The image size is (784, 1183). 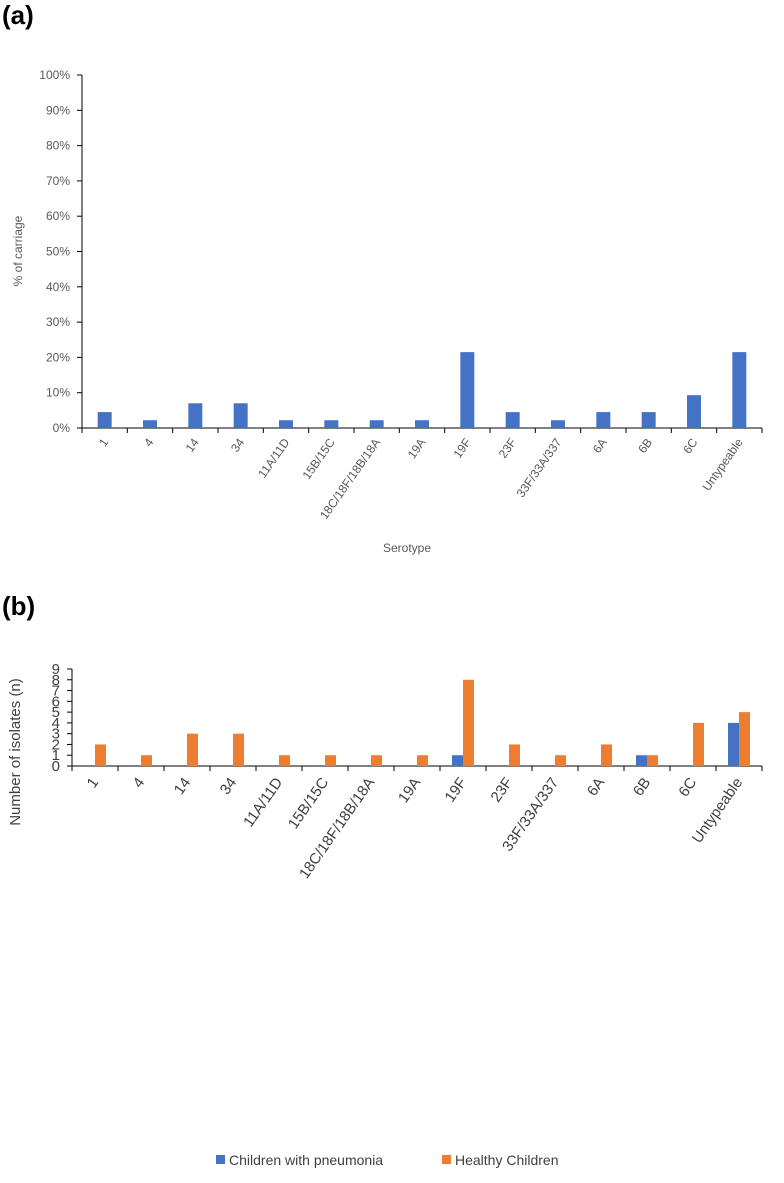 What do you see at coordinates (606, 755) in the screenshot?
I see `bar-healthy-children-6a` at bounding box center [606, 755].